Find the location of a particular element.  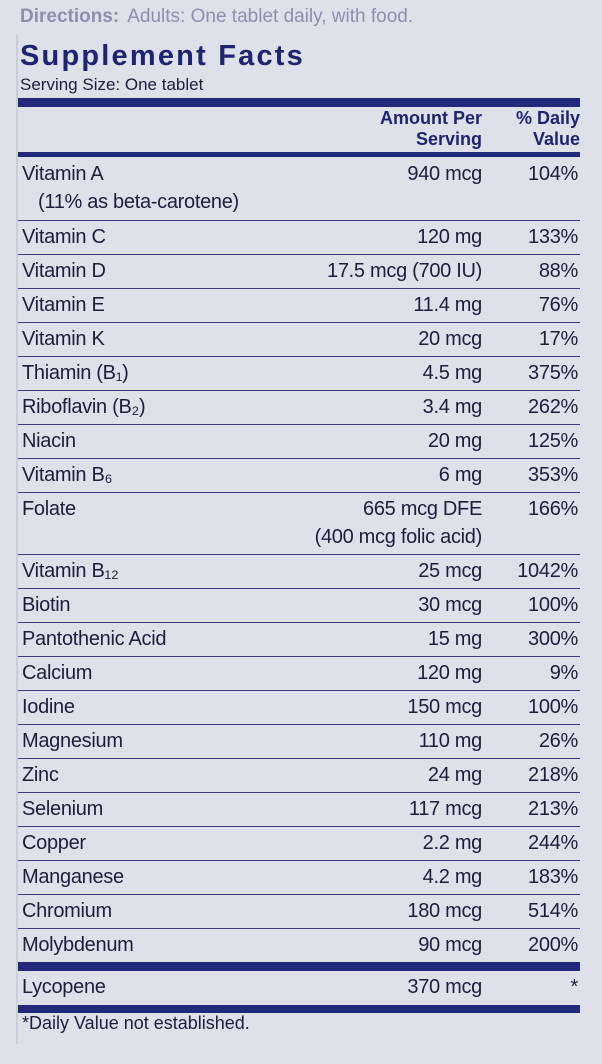

name-line: Selenium is located at coordinates (62, 809).